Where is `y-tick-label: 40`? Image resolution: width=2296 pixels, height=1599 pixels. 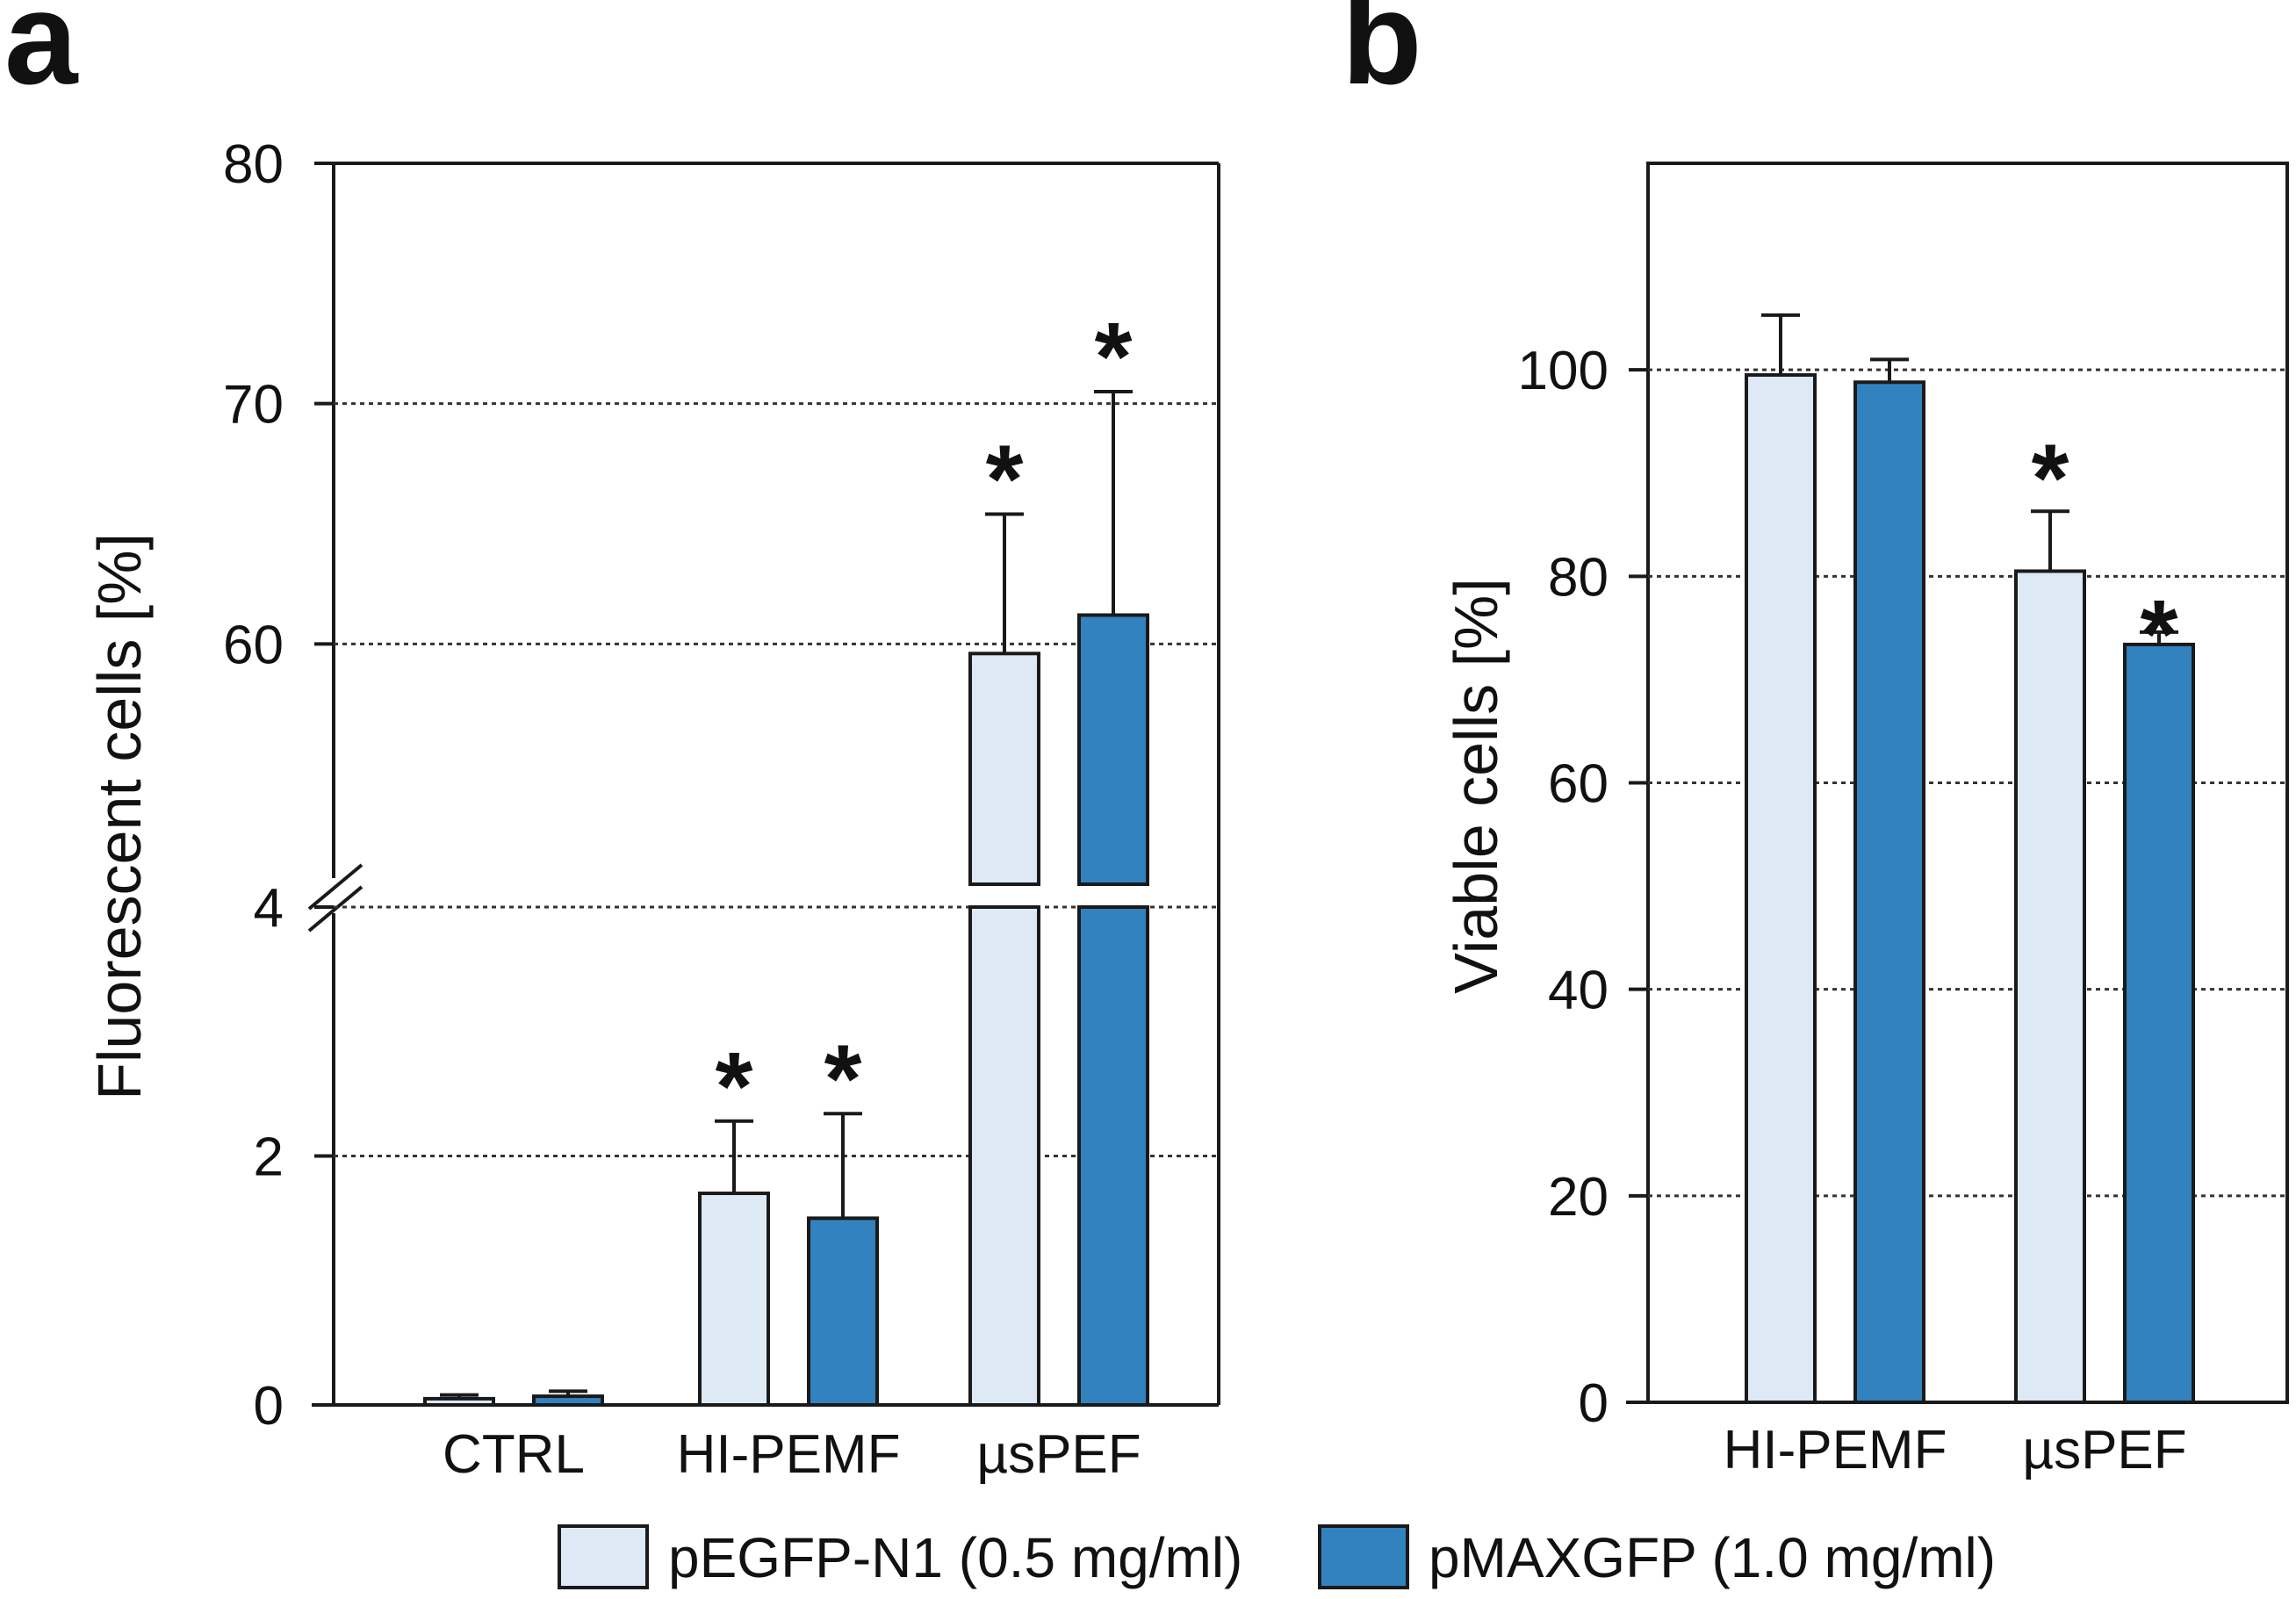 y-tick-label: 40 is located at coordinates (1579, 991).